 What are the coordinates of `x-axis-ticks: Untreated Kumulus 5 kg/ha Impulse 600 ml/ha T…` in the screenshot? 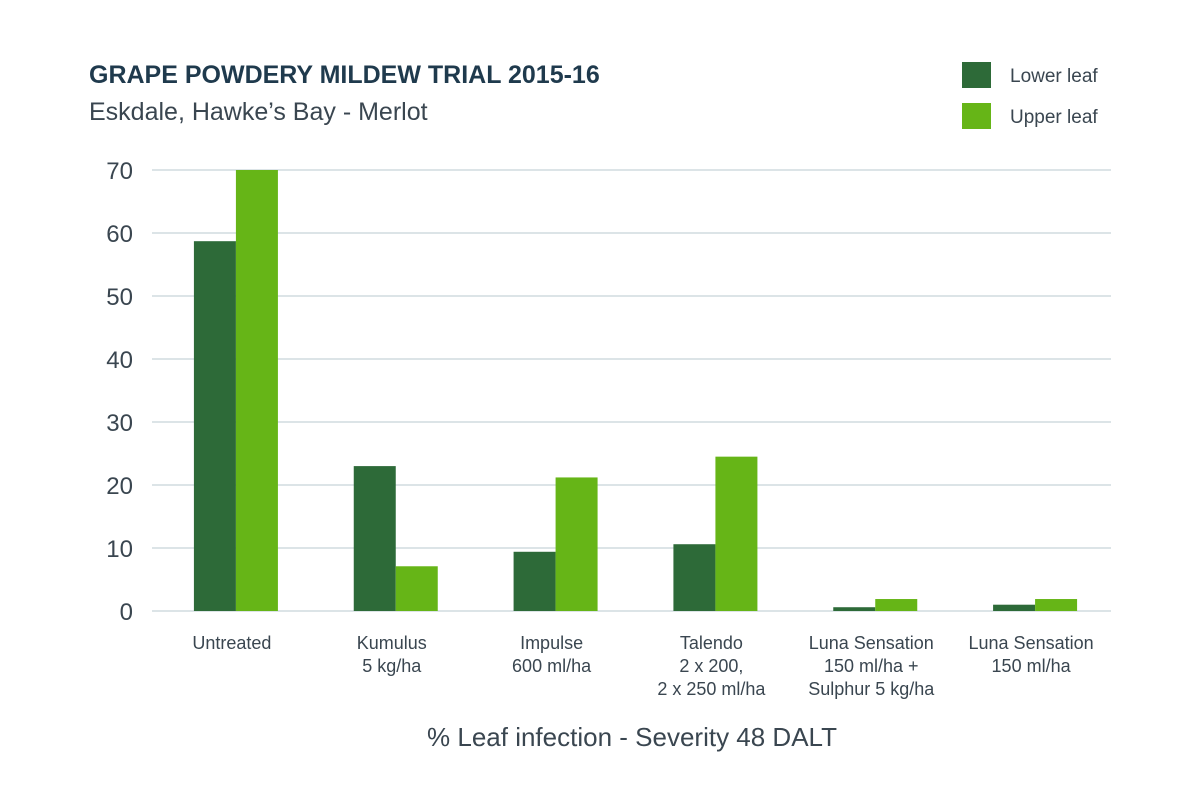 It's located at (642, 666).